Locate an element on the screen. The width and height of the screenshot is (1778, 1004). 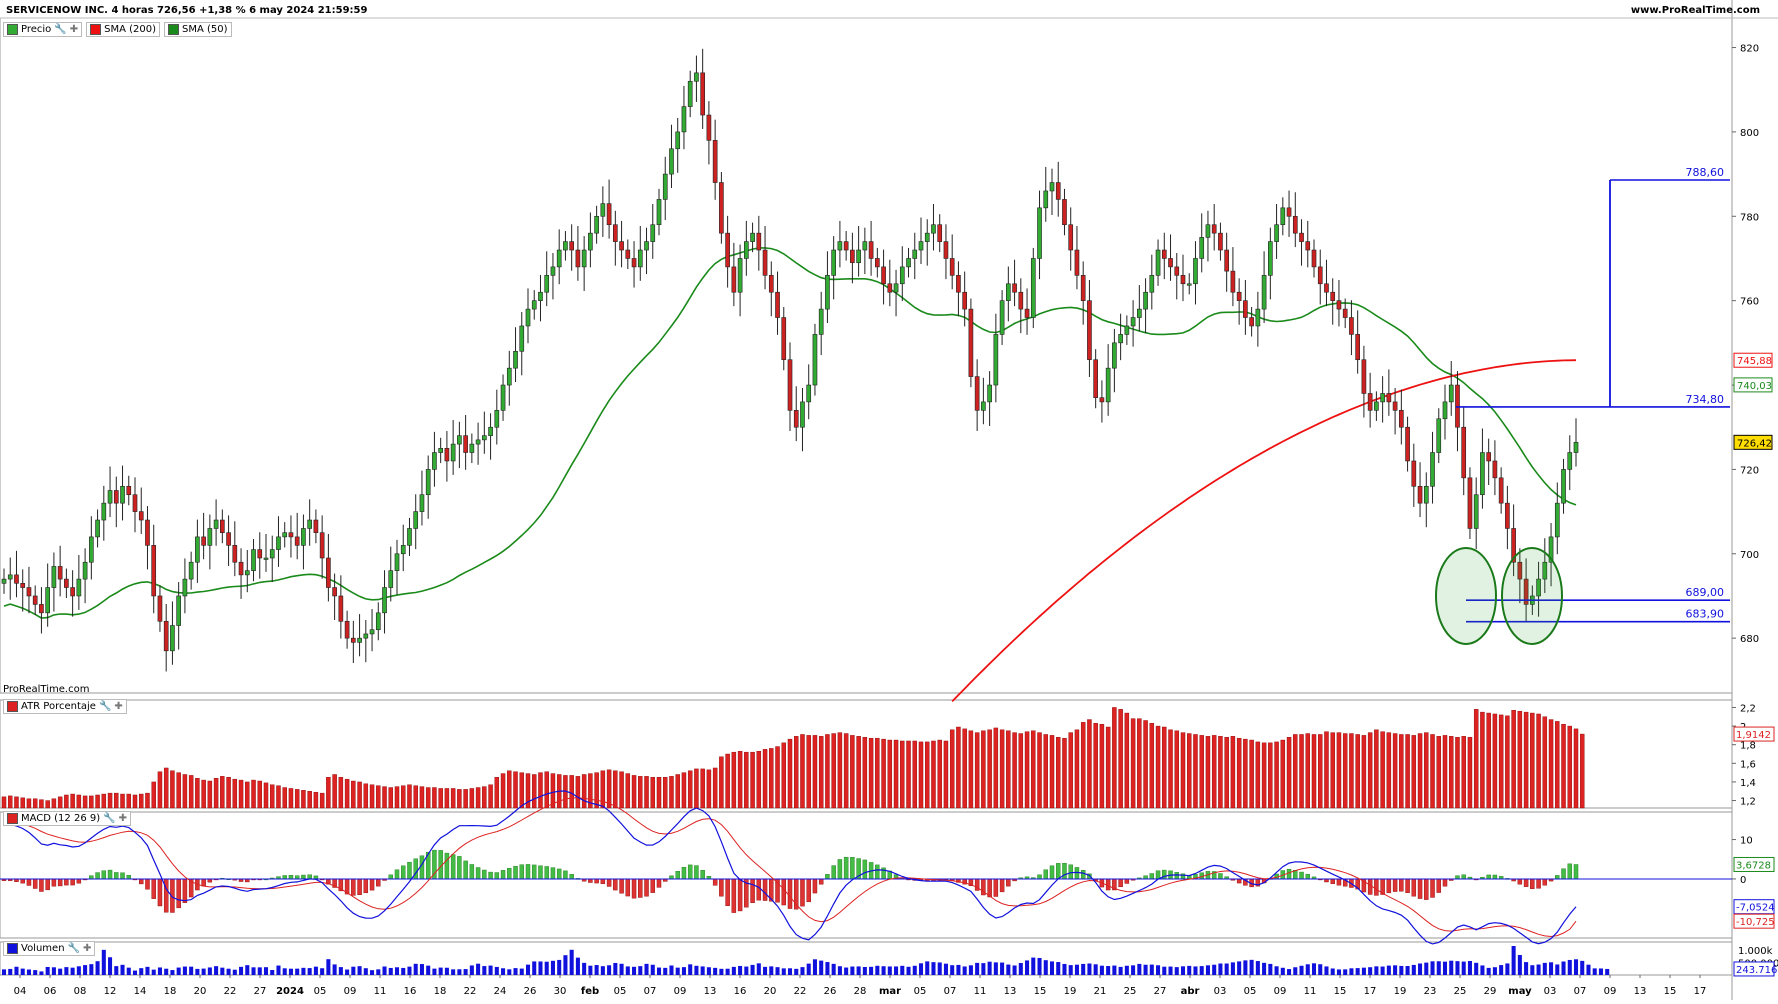
level-label: 683,90 is located at coordinates (1705, 614).